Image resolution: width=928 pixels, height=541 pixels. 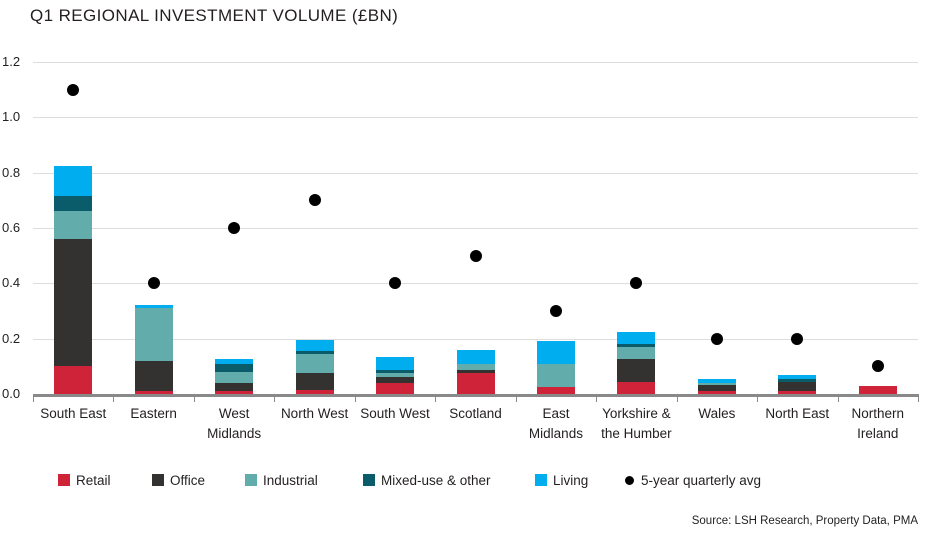 What do you see at coordinates (555, 423) in the screenshot?
I see `x-tick-label: East Midlands` at bounding box center [555, 423].